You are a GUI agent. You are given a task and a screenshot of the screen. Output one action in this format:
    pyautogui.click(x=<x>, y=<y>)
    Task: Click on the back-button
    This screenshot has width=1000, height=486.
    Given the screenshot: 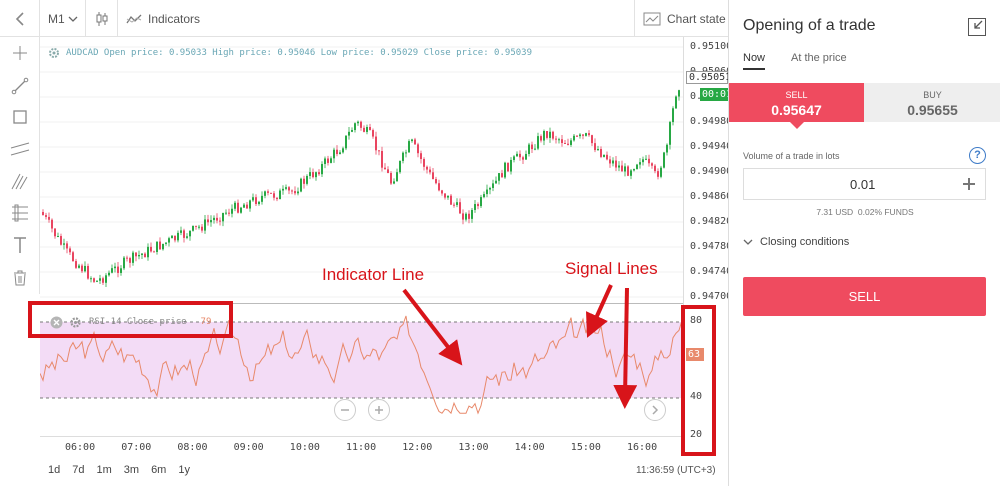 What is the action you would take?
    pyautogui.click(x=20, y=18)
    